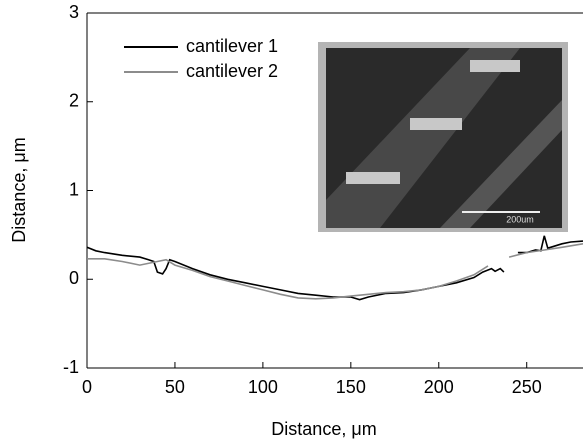 The height and width of the screenshot is (446, 583). What do you see at coordinates (323, 429) in the screenshot?
I see `x-axis-label: Distance, μm` at bounding box center [323, 429].